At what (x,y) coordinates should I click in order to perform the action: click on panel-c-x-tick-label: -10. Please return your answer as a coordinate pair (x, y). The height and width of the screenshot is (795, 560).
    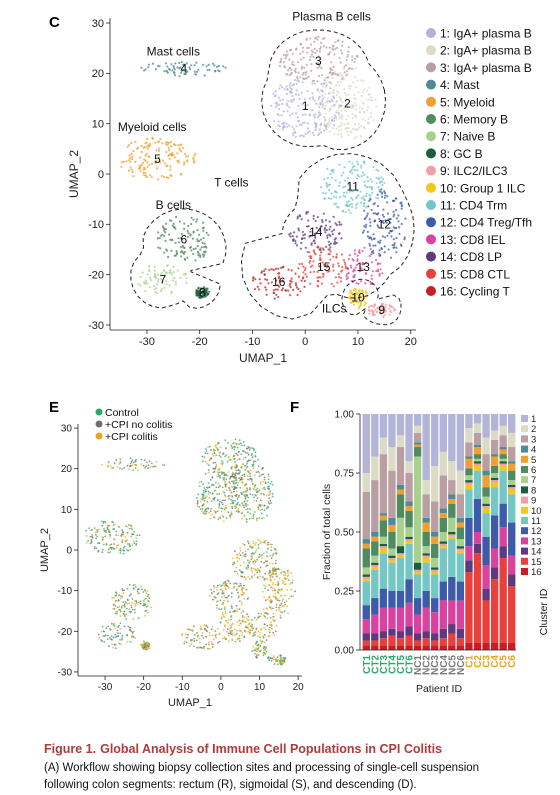
    Looking at the image, I should click on (252, 342).